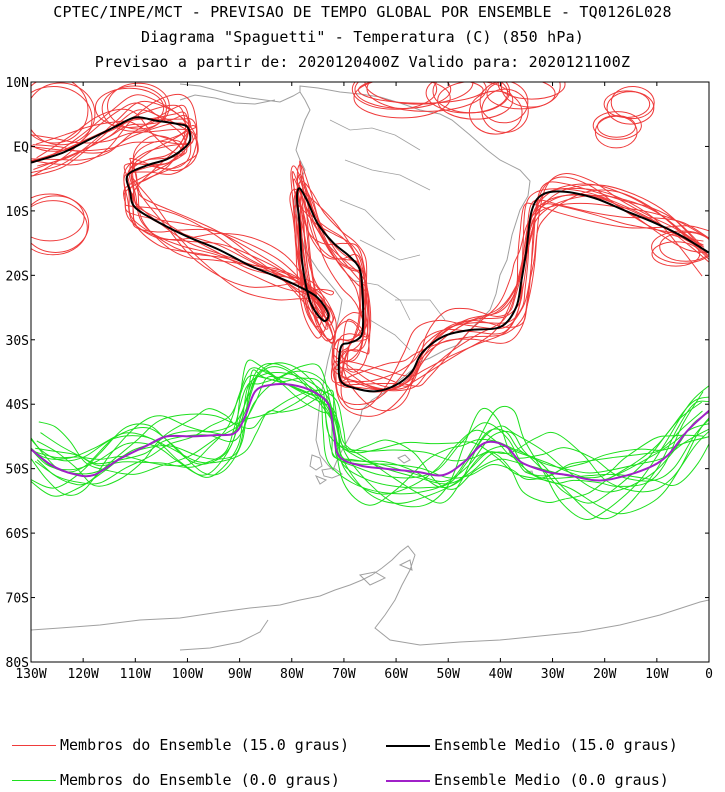 The image size is (725, 792). Describe the element at coordinates (551, 780) in the screenshot. I see `legend-label-mean-0: Ensemble Medio (0.0 graus)` at that location.